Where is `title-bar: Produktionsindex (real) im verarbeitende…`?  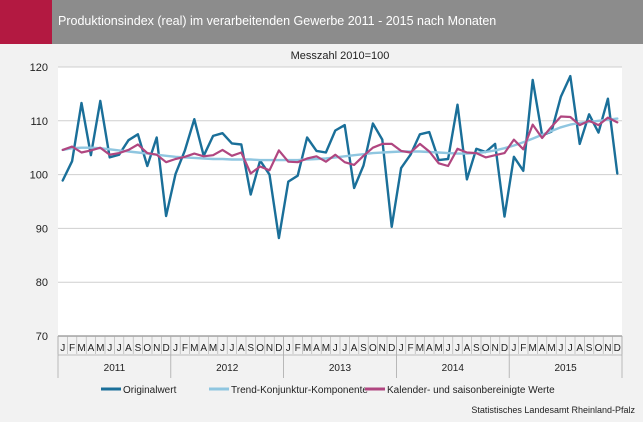 title-bar: Produktionsindex (real) im verarbeitende… is located at coordinates (321, 22).